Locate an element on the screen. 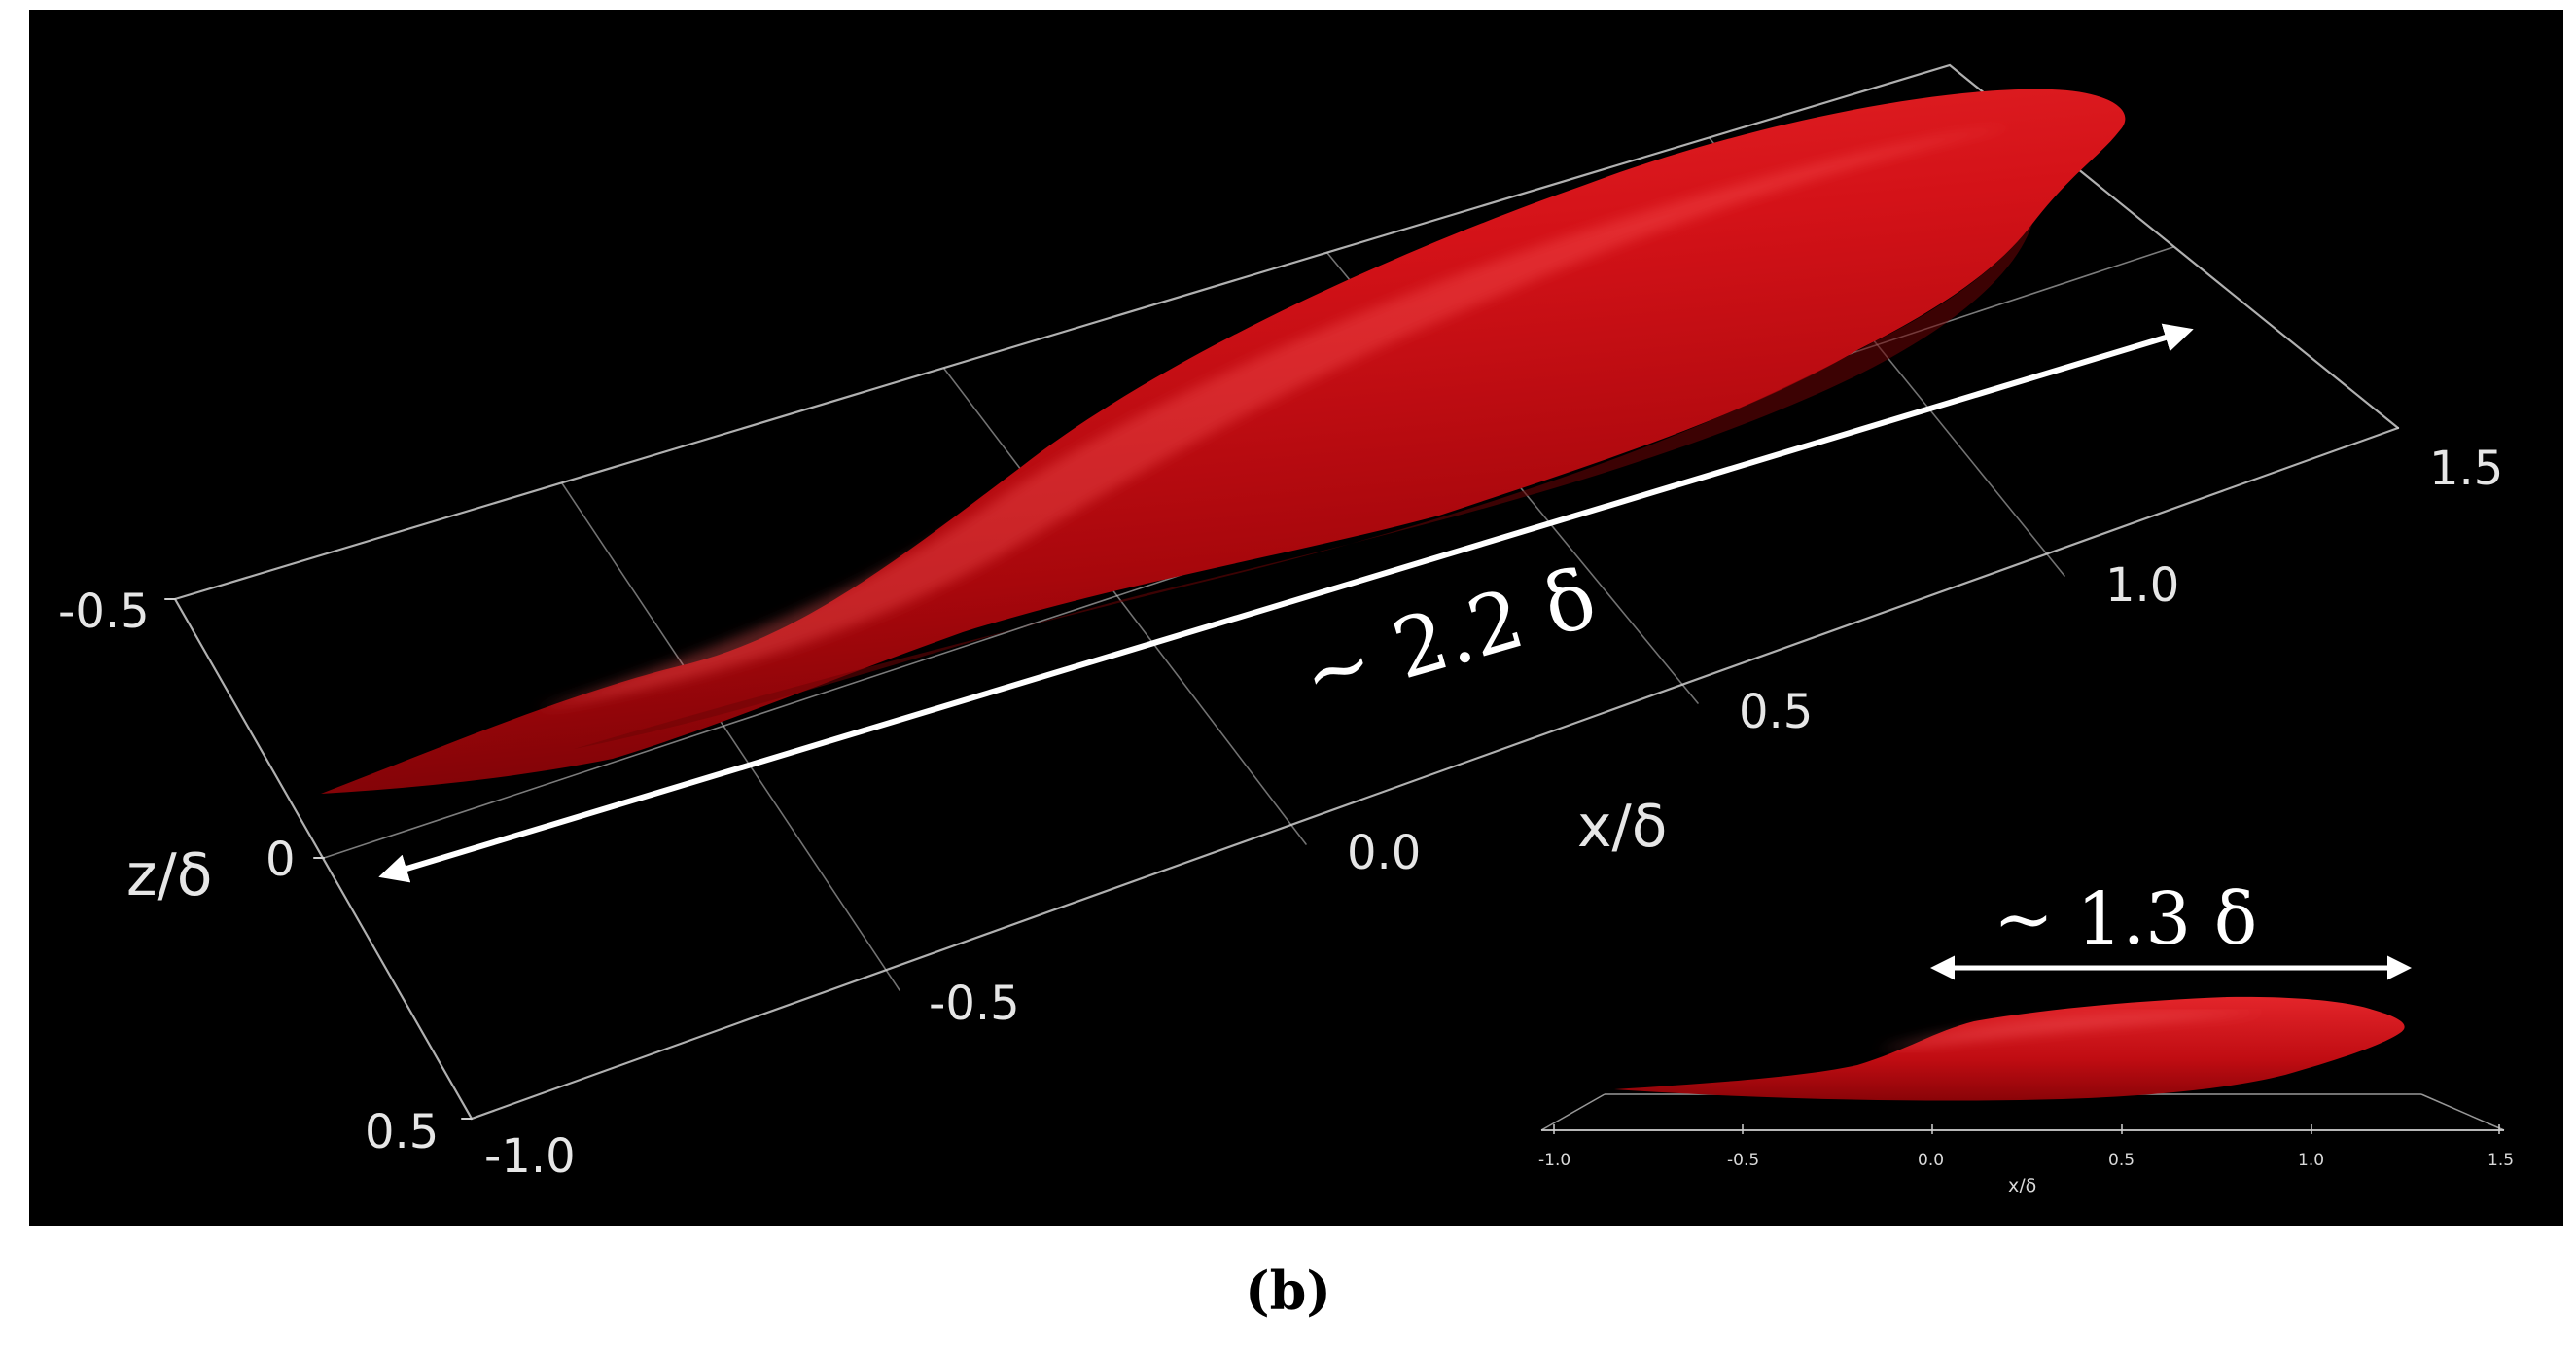 This screenshot has height=1353, width=2576. z-axis-label: z/δ is located at coordinates (169, 875).